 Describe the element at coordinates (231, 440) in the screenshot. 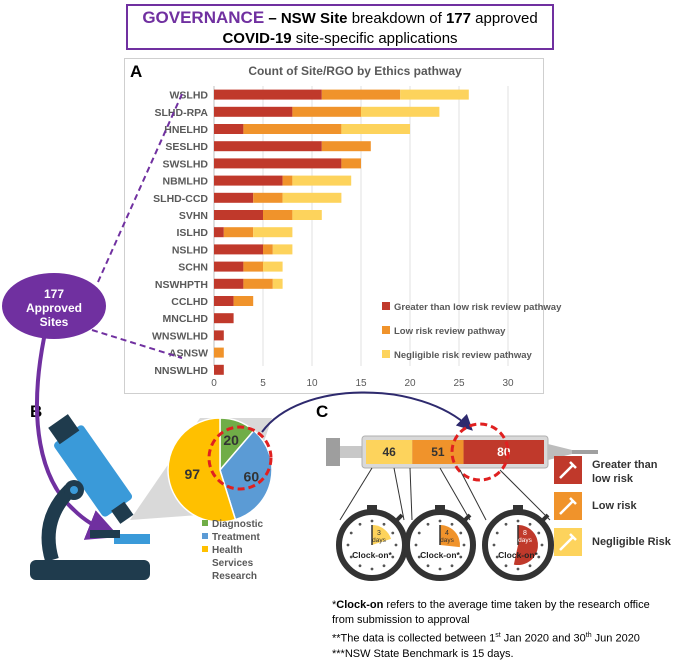

I see `pie-value-label: 20` at that location.